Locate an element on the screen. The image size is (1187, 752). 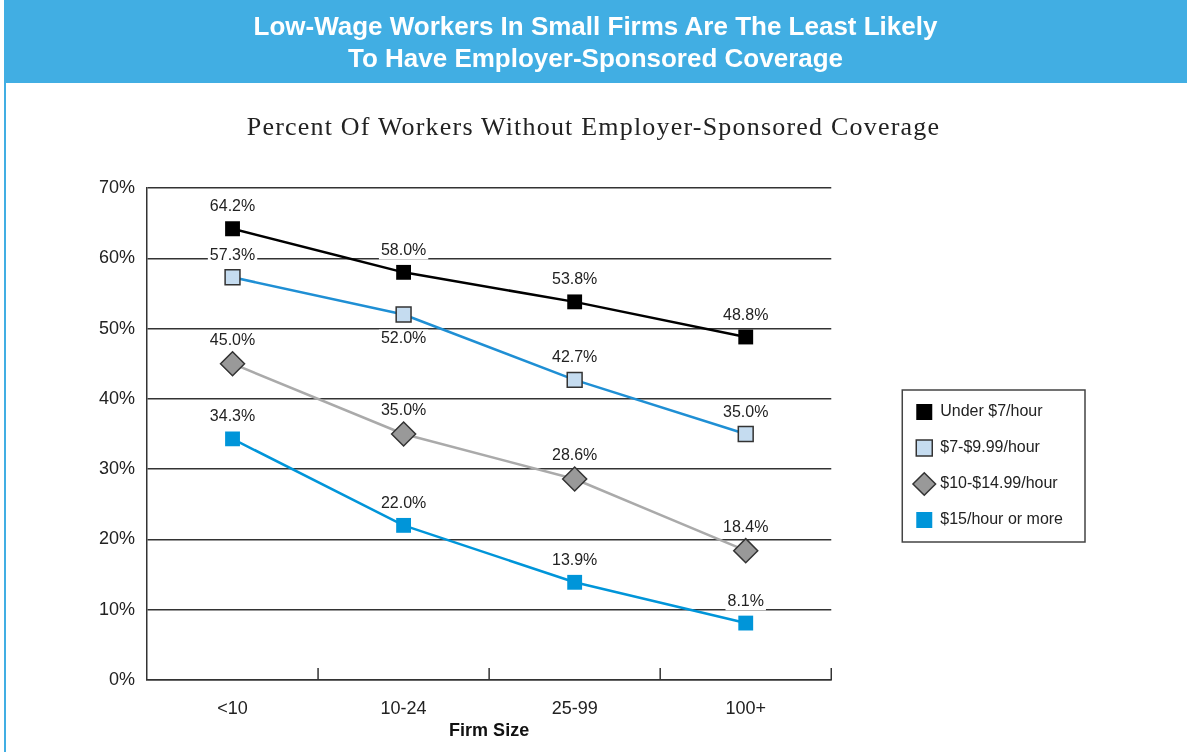
y-tick-label: 70% is located at coordinates (116, 186).